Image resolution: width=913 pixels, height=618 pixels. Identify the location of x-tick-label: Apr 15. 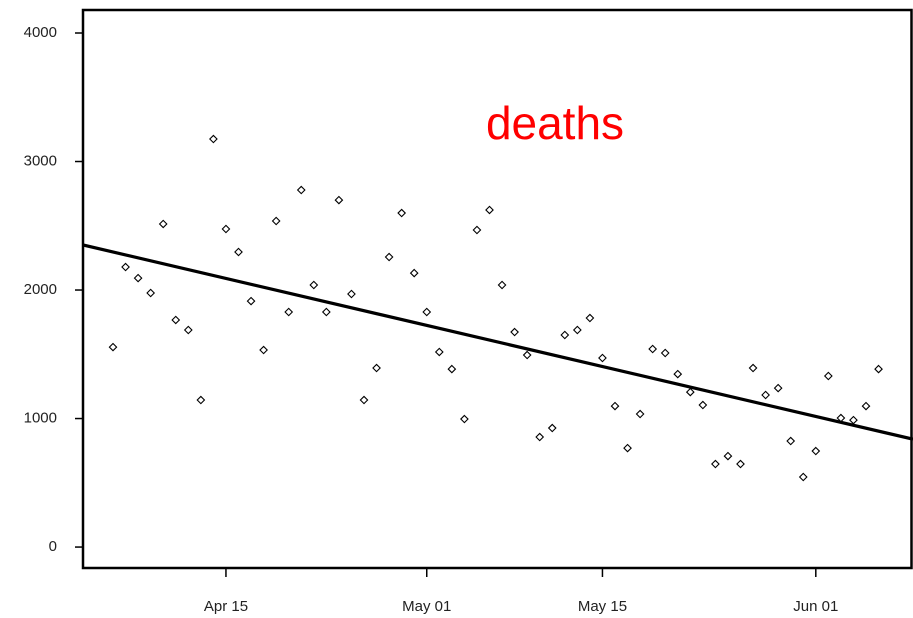
(226, 606).